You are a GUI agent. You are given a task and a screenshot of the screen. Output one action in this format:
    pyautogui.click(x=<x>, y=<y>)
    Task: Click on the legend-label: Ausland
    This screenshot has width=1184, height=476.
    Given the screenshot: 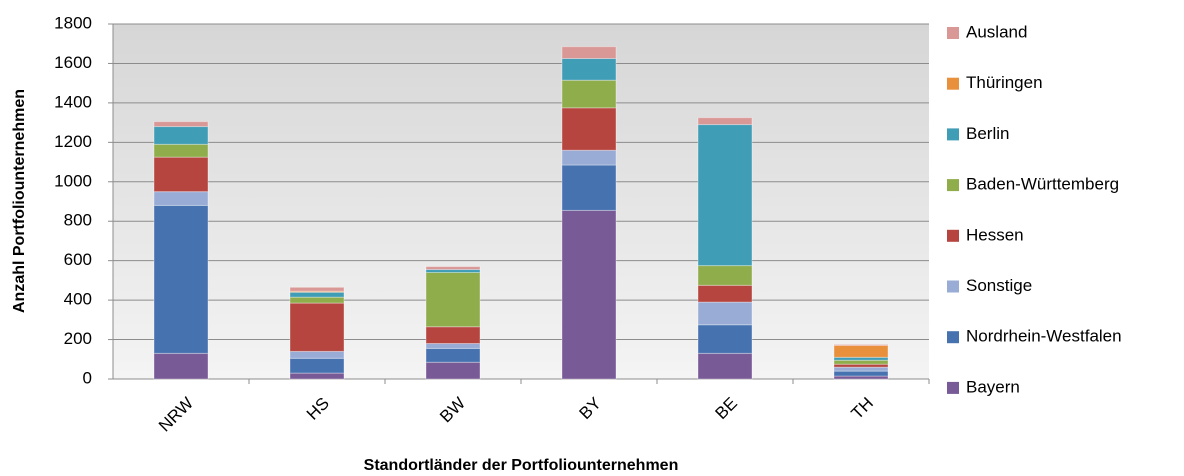 What is the action you would take?
    pyautogui.click(x=996, y=31)
    